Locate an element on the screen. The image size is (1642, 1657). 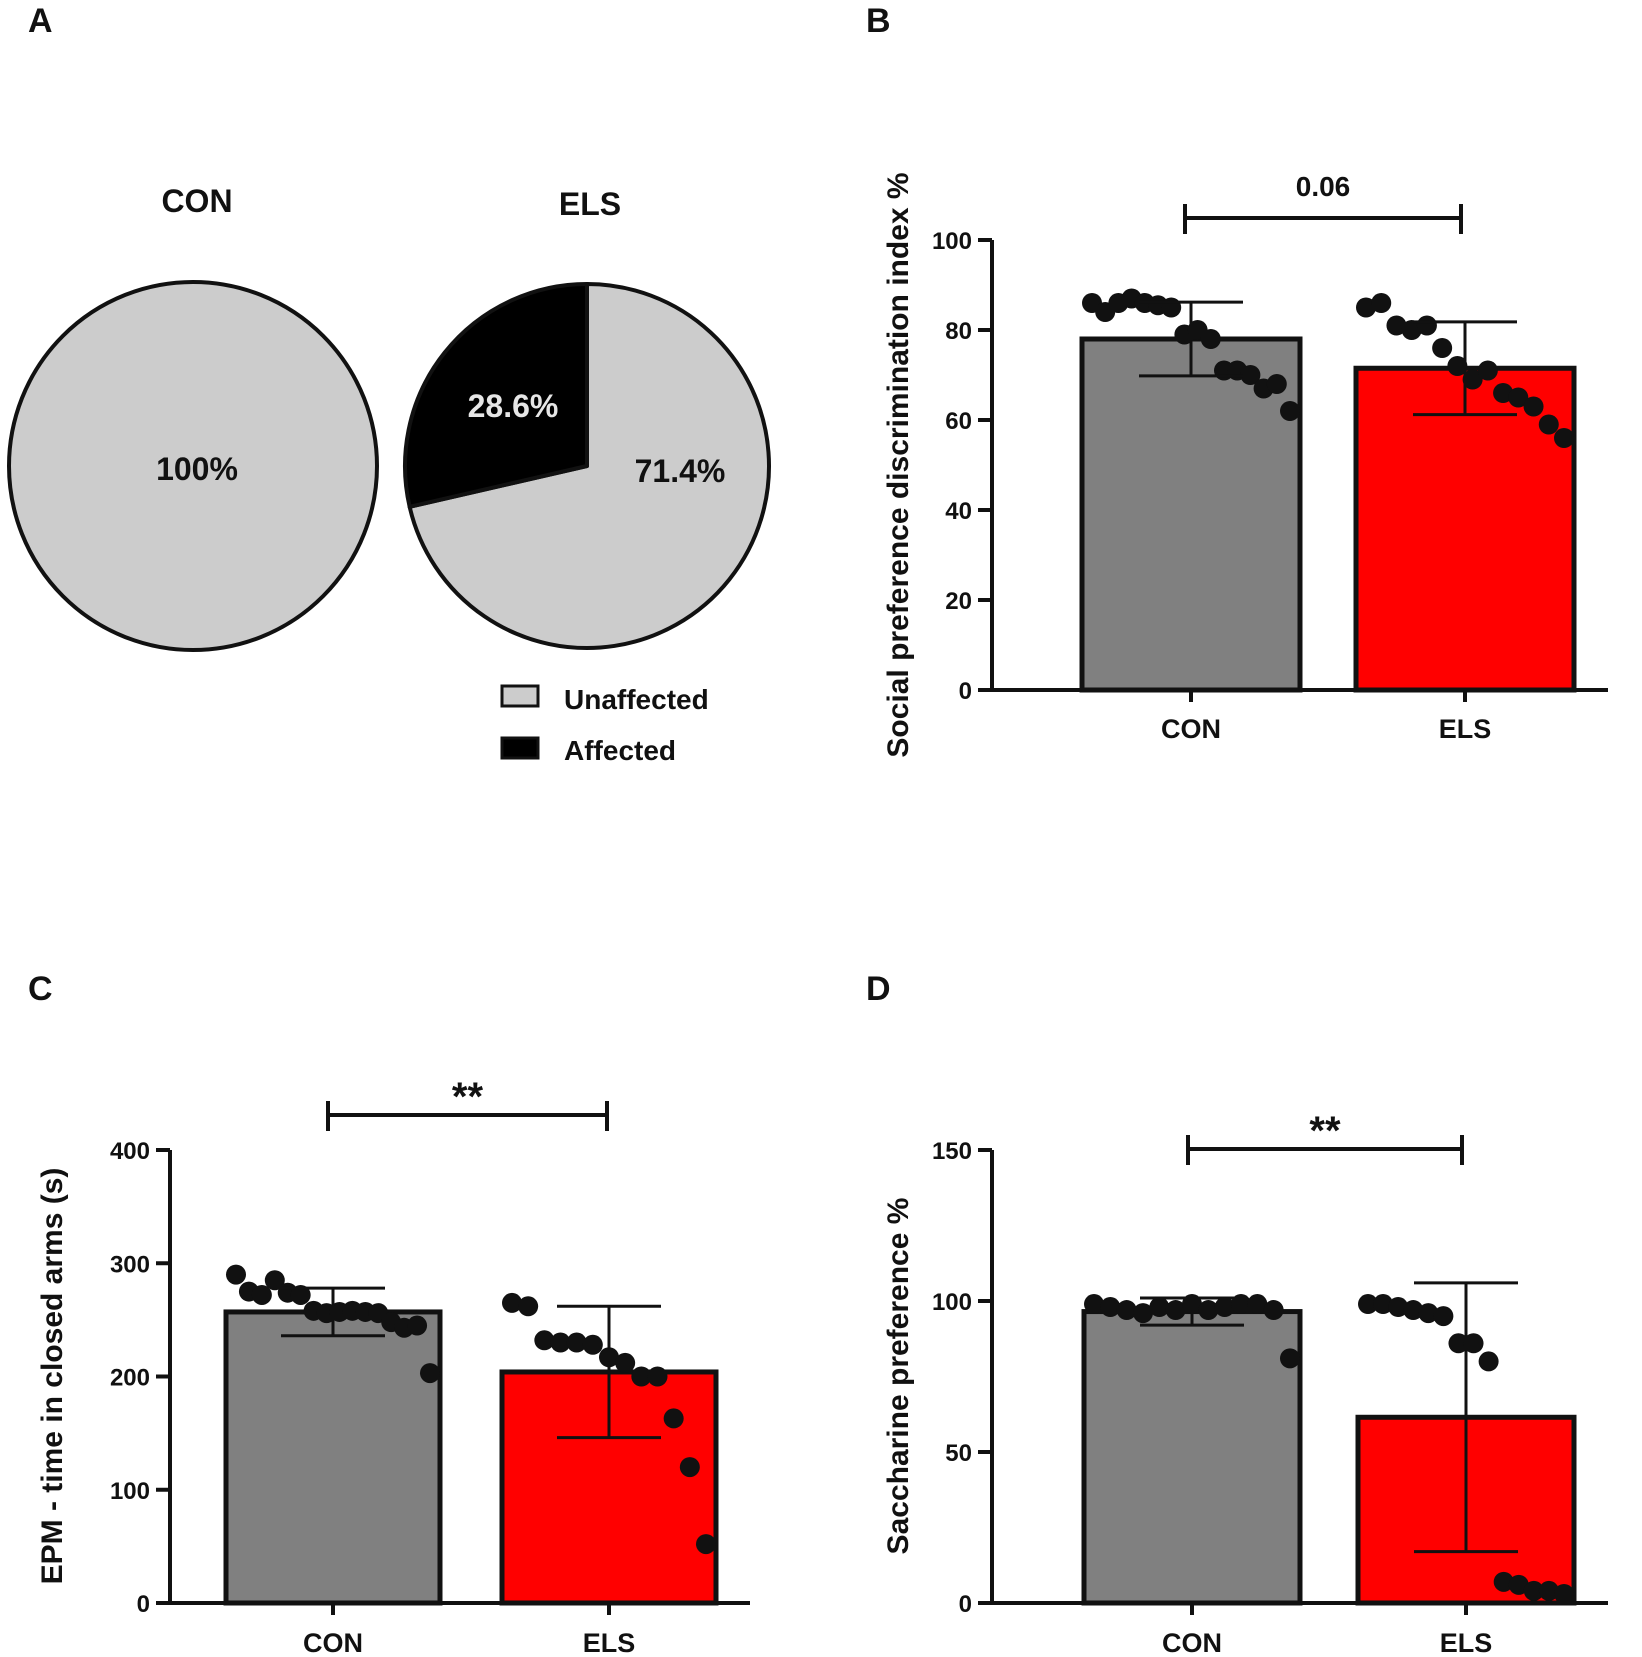
c-y-tick-label: 200 is located at coordinates (130, 1378).